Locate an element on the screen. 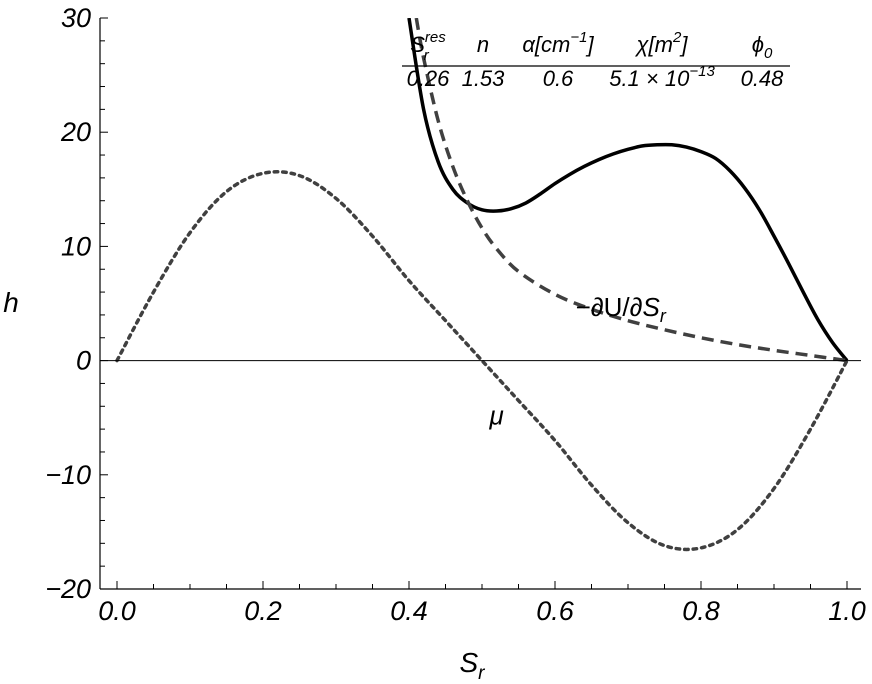 The width and height of the screenshot is (872, 684). param-header: ϕ0 is located at coordinates (762, 47).